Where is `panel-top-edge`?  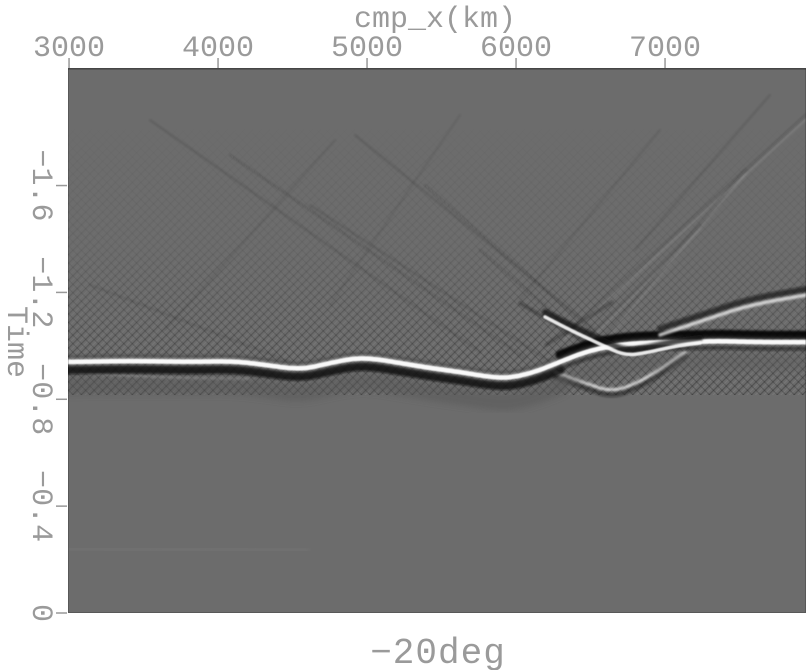
panel-top-edge is located at coordinates (437, 69).